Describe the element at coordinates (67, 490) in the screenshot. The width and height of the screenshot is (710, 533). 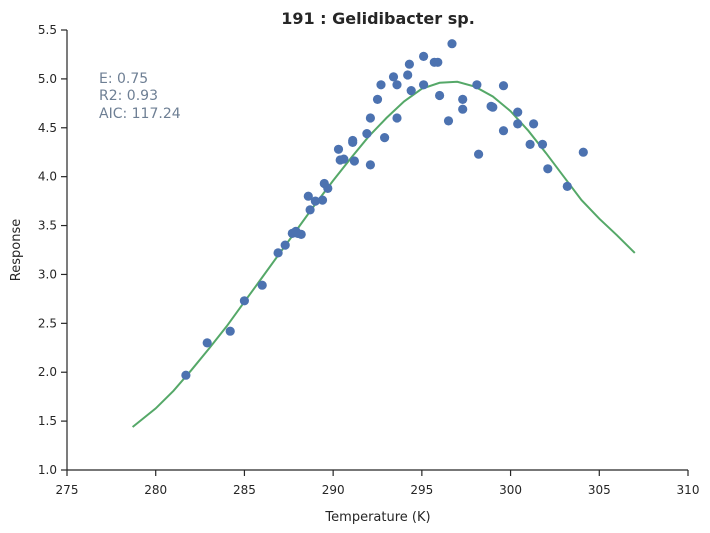
I see `x-tick-label: 275` at that location.